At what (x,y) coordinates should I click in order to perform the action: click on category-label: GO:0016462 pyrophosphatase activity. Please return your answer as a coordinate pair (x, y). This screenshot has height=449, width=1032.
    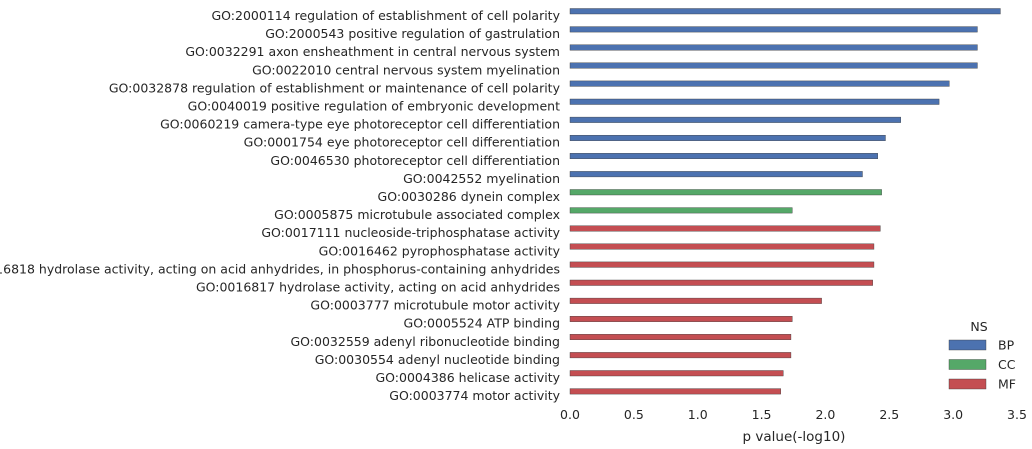
    Looking at the image, I should click on (440, 250).